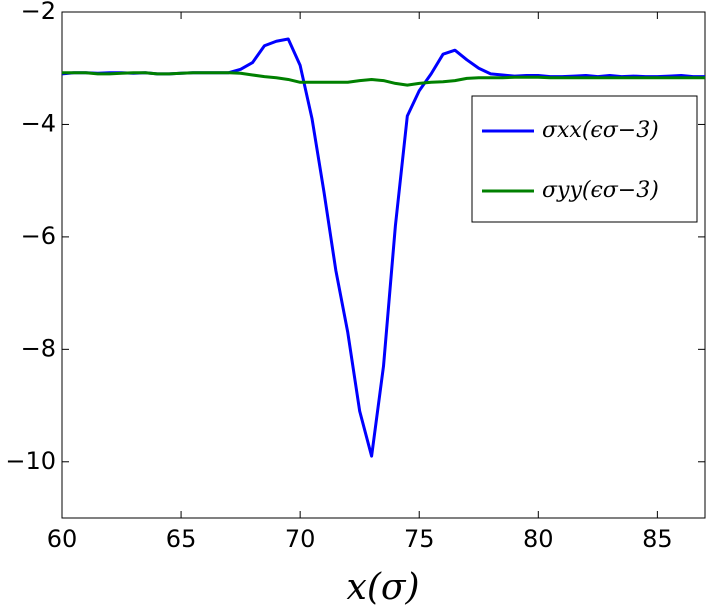  What do you see at coordinates (419, 539) in the screenshot?
I see `x-tick-label: 75` at bounding box center [419, 539].